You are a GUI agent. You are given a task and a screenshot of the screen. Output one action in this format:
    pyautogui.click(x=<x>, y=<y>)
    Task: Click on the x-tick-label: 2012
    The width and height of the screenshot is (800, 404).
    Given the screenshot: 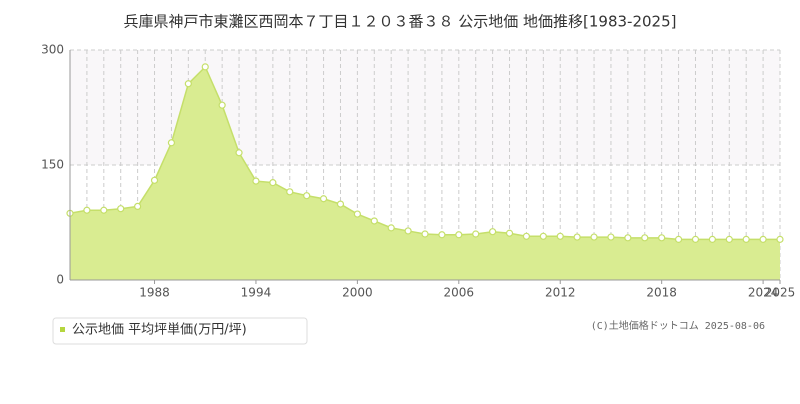 What is the action you would take?
    pyautogui.click(x=560, y=293)
    